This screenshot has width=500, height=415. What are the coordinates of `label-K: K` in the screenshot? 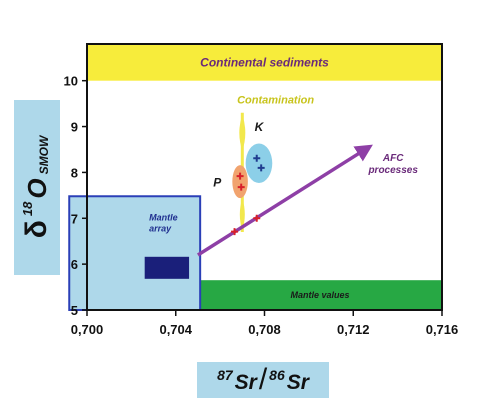 It's located at (260, 127).